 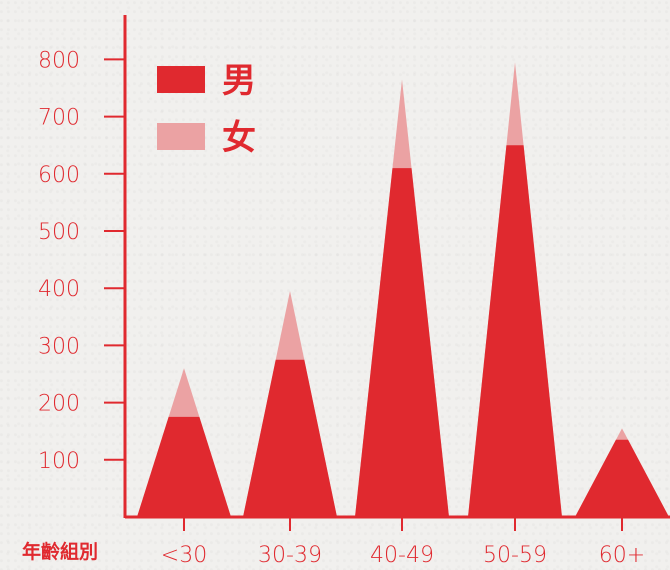 I want to click on y-tick-label: 400, so click(x=59, y=289).